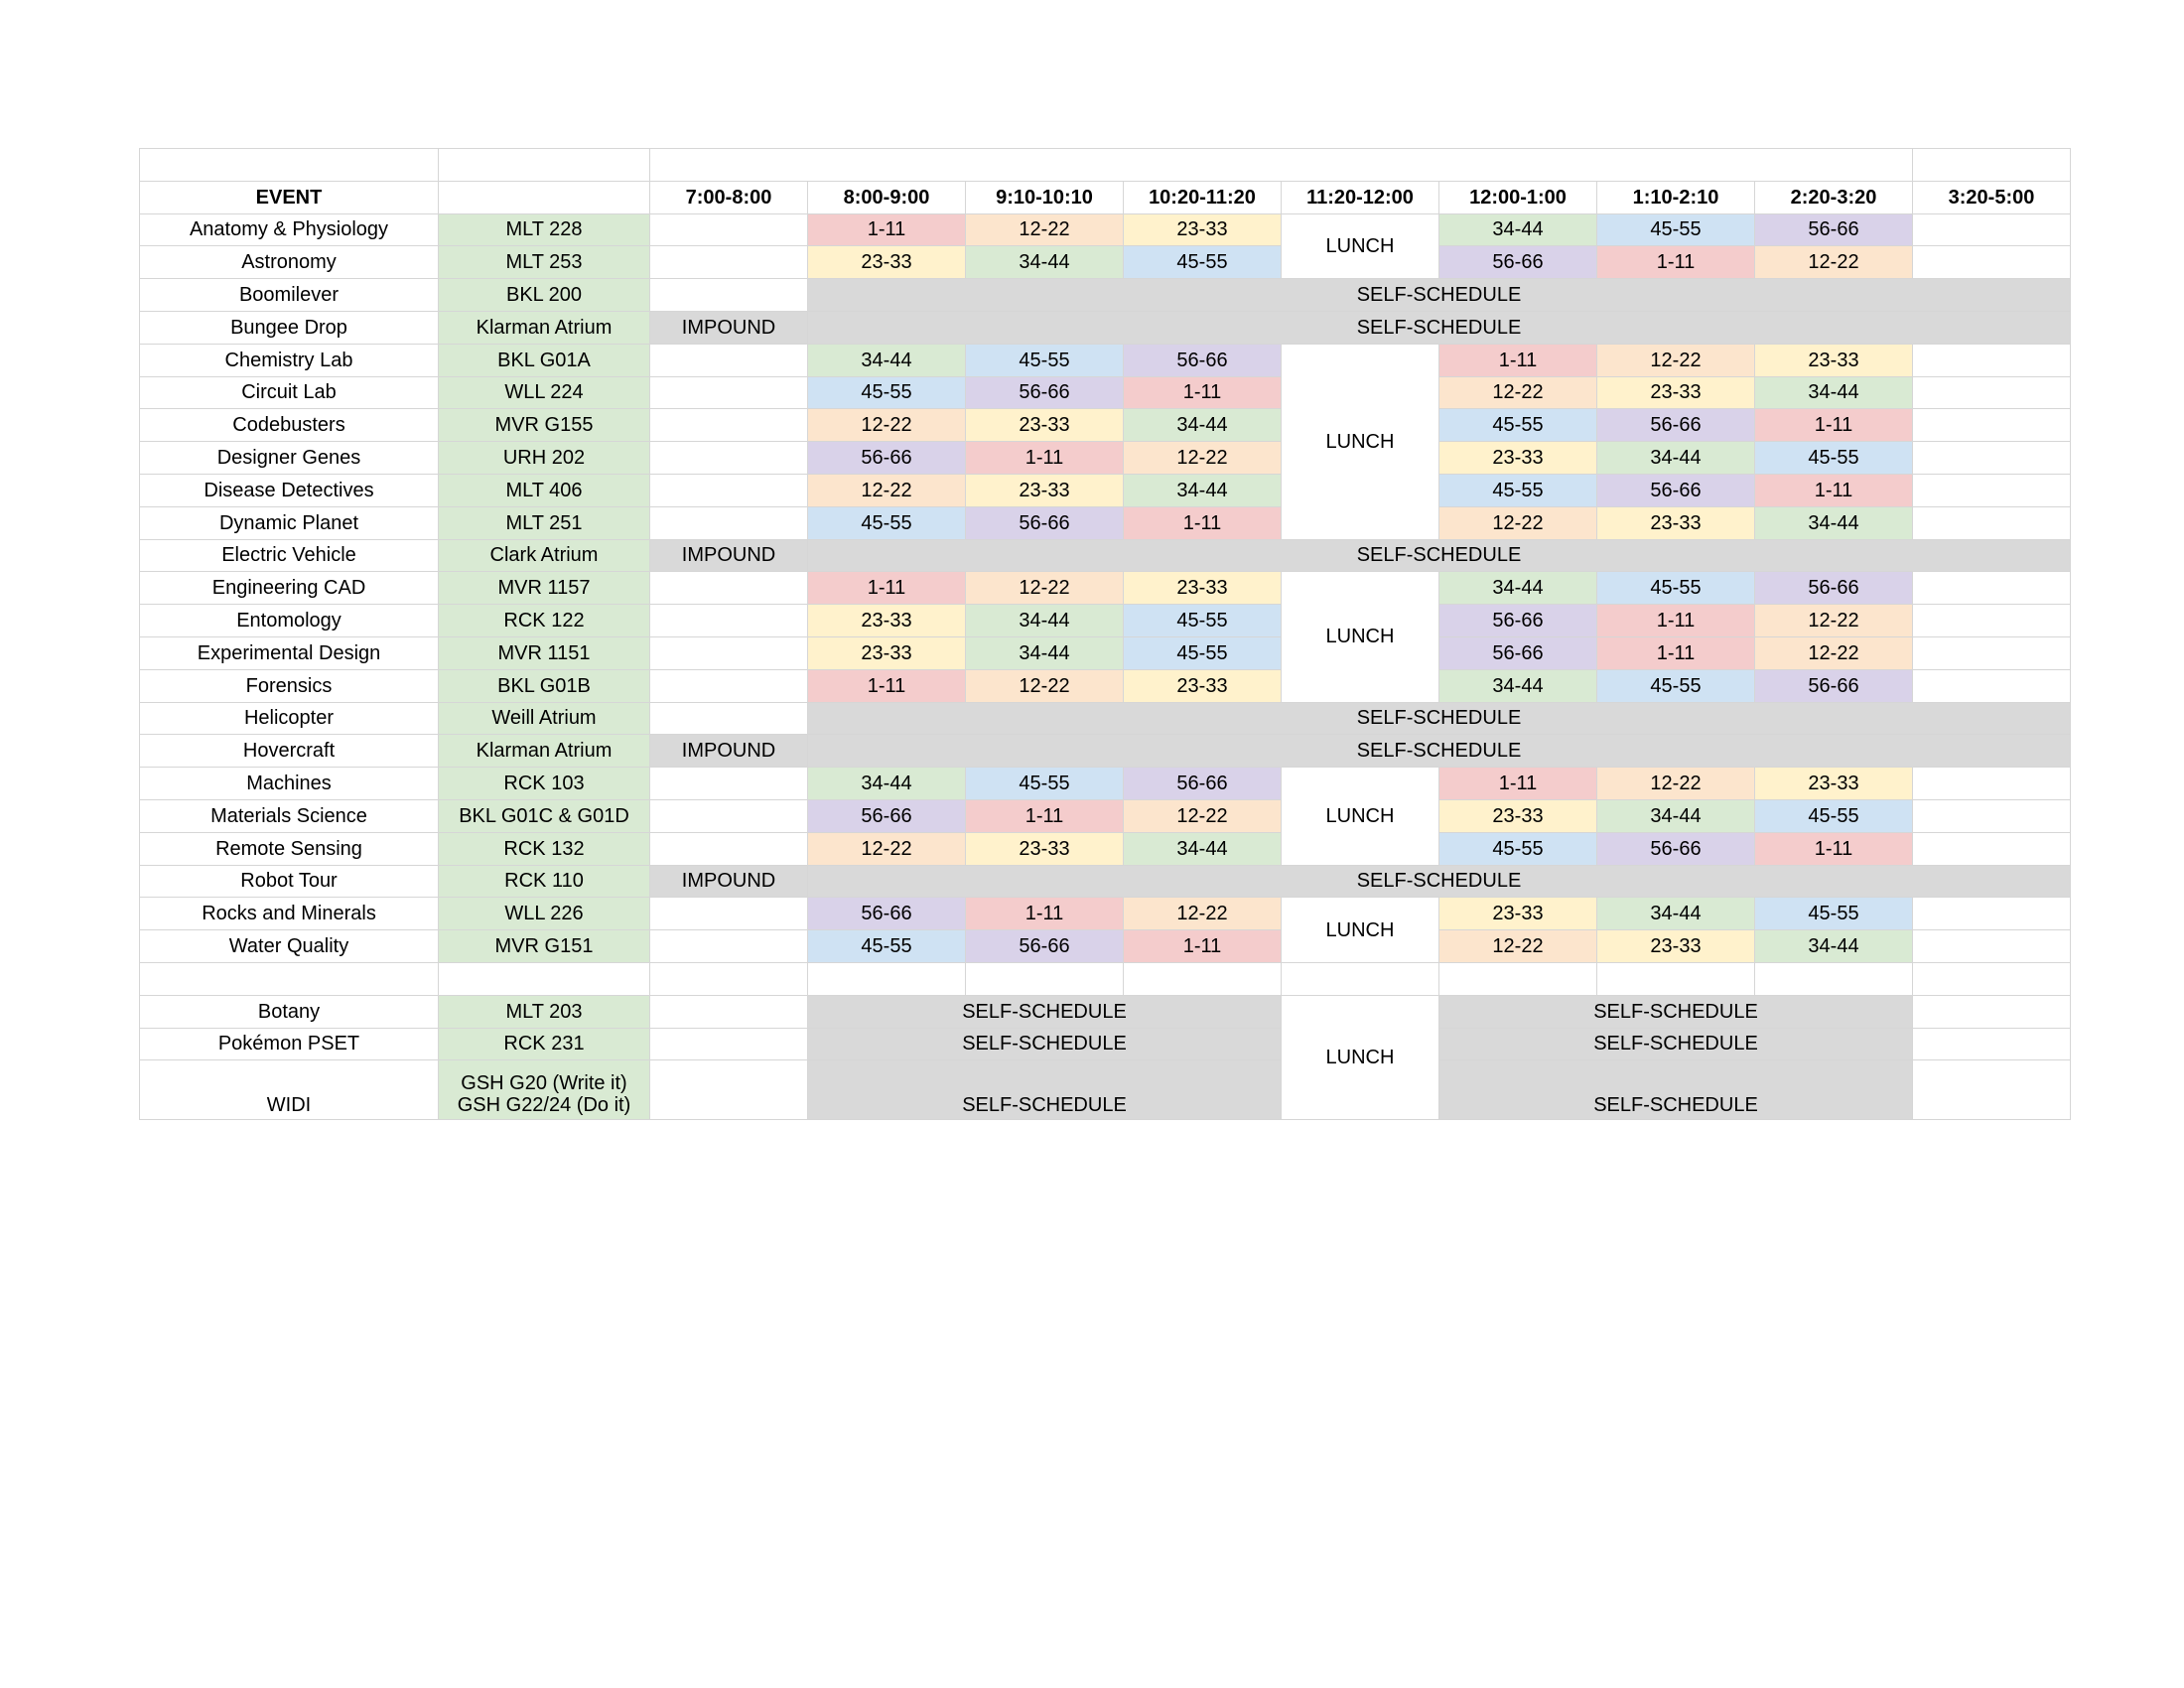 This screenshot has width=2184, height=1688. I want to click on event-location: MLT 228, so click(544, 229).